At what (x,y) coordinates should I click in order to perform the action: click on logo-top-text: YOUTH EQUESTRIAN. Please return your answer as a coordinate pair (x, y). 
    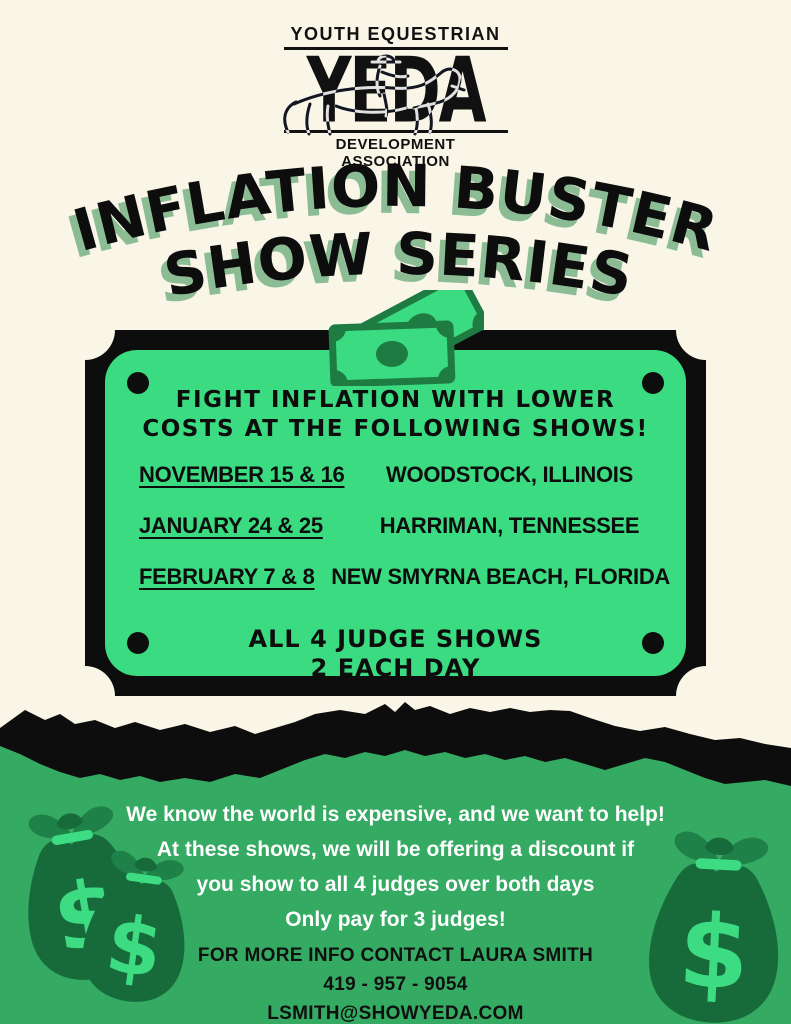
    Looking at the image, I should click on (395, 37).